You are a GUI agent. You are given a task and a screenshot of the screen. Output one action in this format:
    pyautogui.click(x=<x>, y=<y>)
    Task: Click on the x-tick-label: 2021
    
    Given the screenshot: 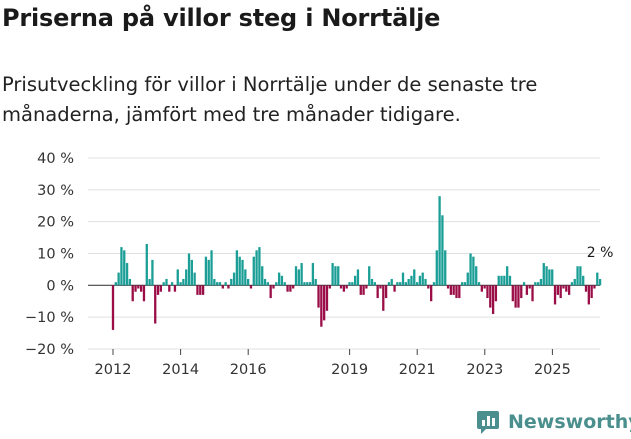 What is the action you would take?
    pyautogui.click(x=417, y=370)
    